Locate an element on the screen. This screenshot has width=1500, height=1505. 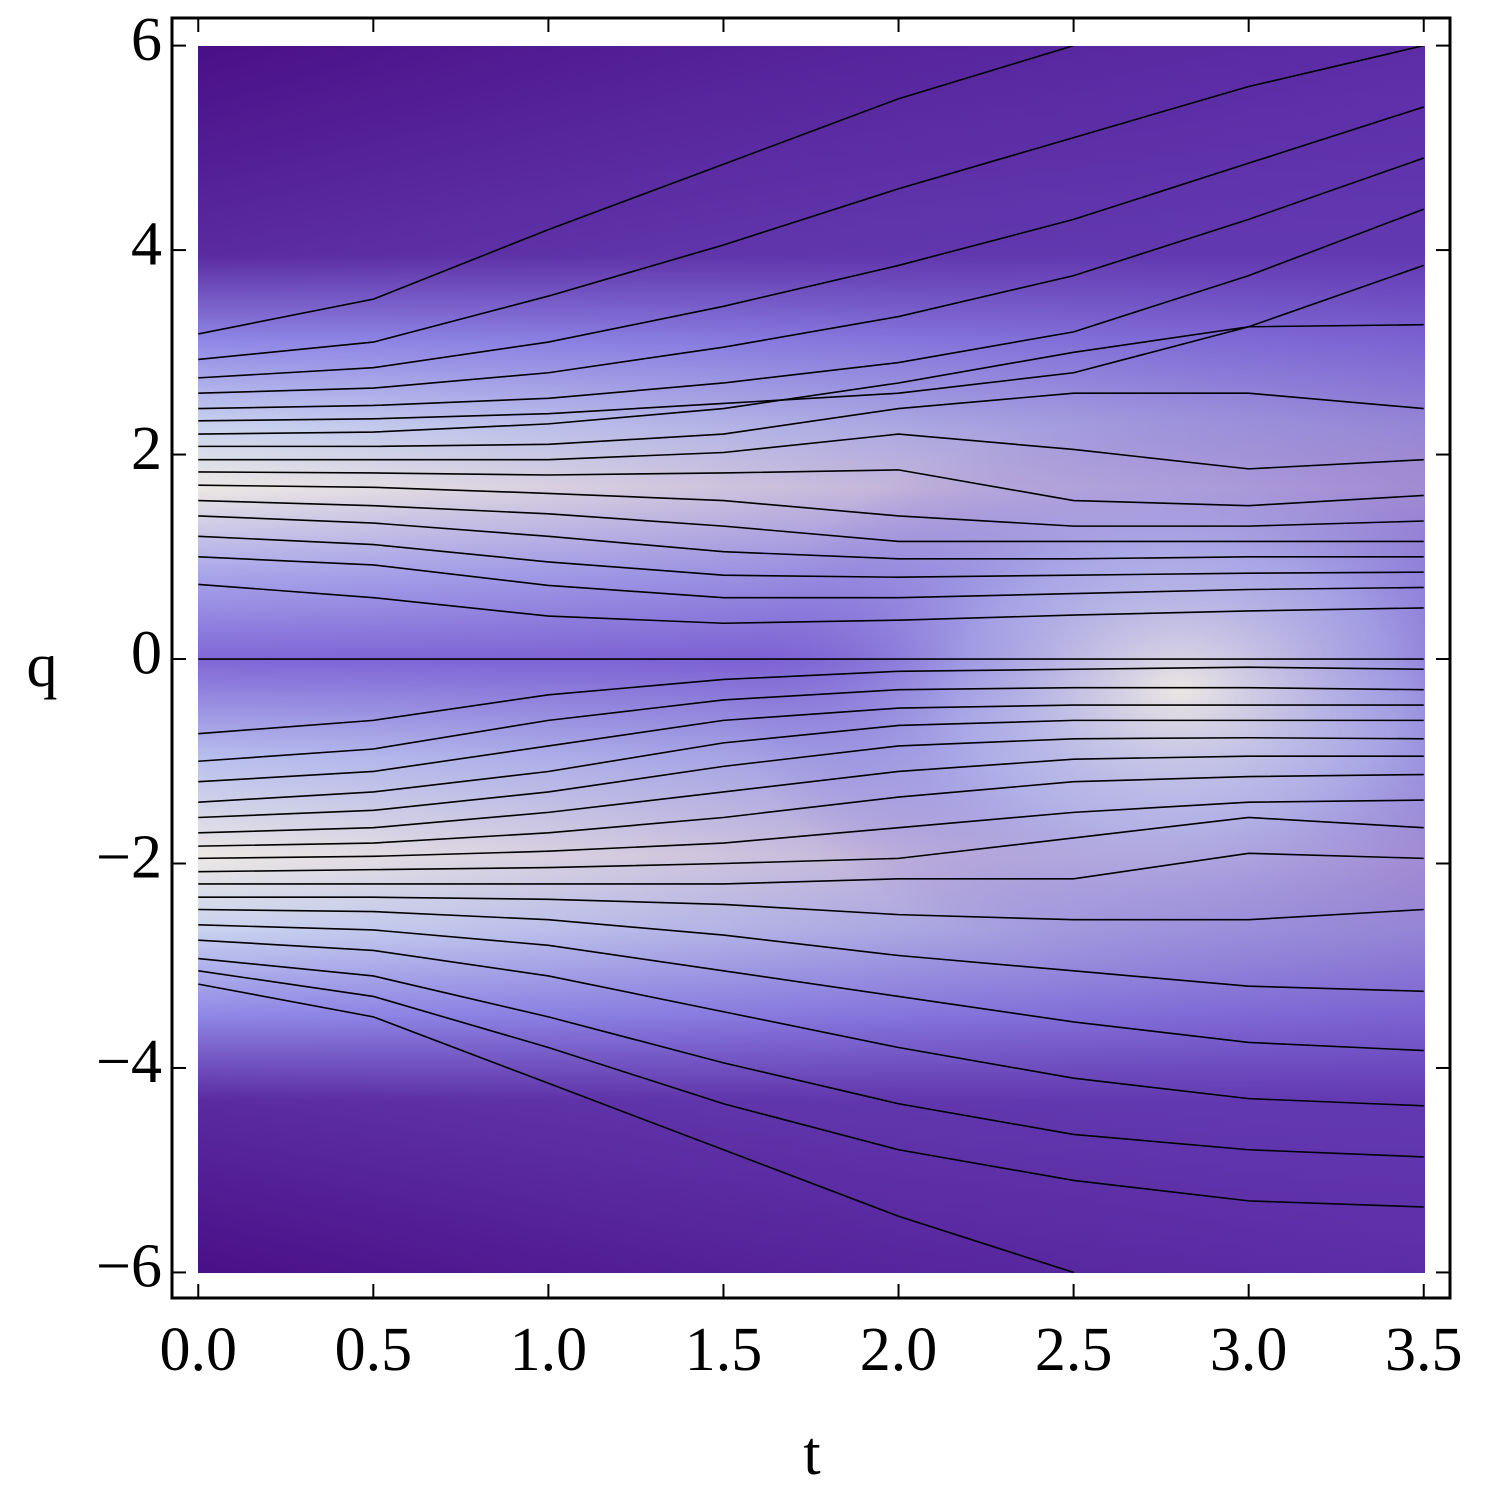
y-tick-label: −6 is located at coordinates (129, 1267).